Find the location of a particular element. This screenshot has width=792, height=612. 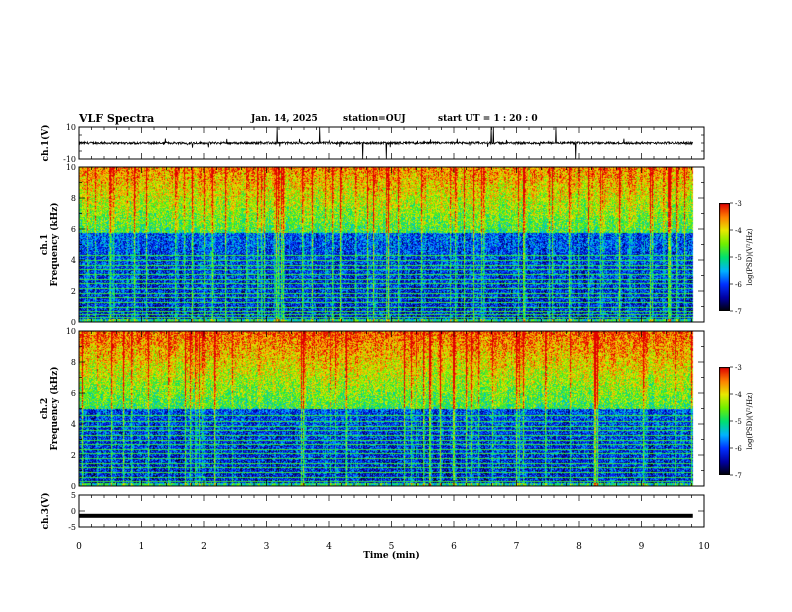

colorbar-1-labels: -3 -4 -5 -6 -7 log(PSD)(V²/Hz) is located at coordinates (742, 258).